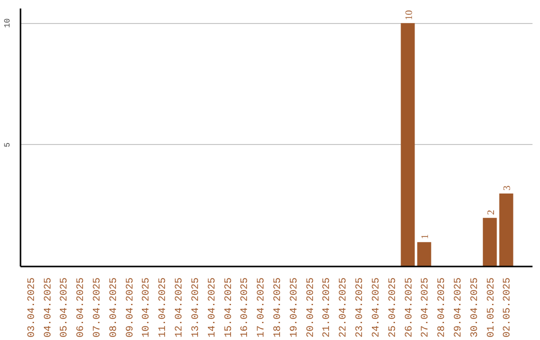 The width and height of the screenshot is (540, 340). What do you see at coordinates (360, 307) in the screenshot?
I see `x-tick-label: 23.04.2025` at bounding box center [360, 307].